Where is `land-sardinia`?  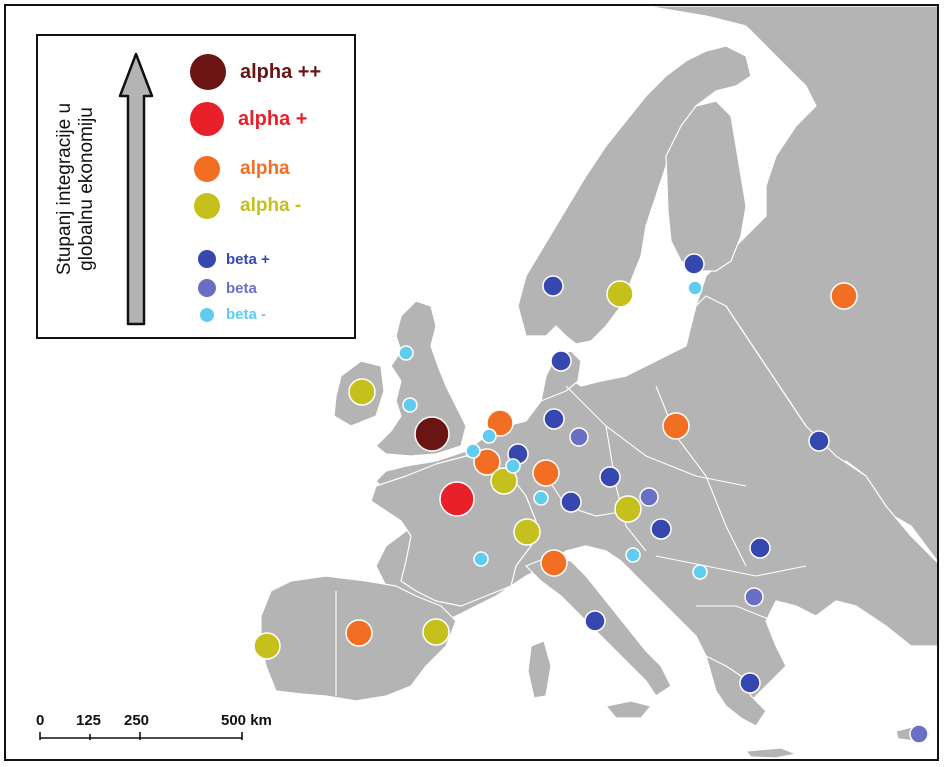
land-sardinia is located at coordinates (539, 669).